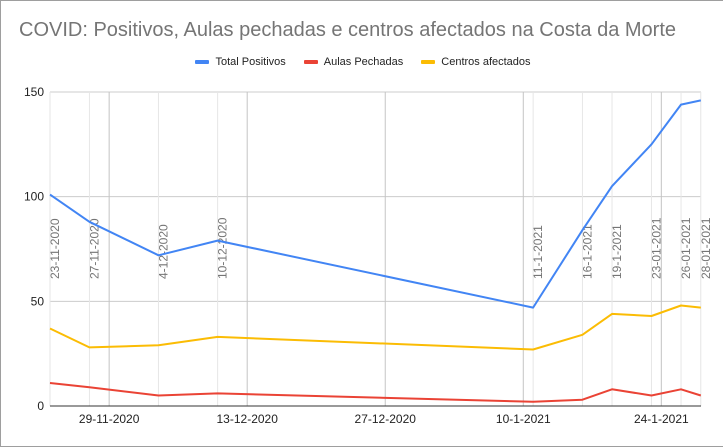 The image size is (724, 448). What do you see at coordinates (428, 62) in the screenshot?
I see `legend-swatch-yellow-icon` at bounding box center [428, 62].